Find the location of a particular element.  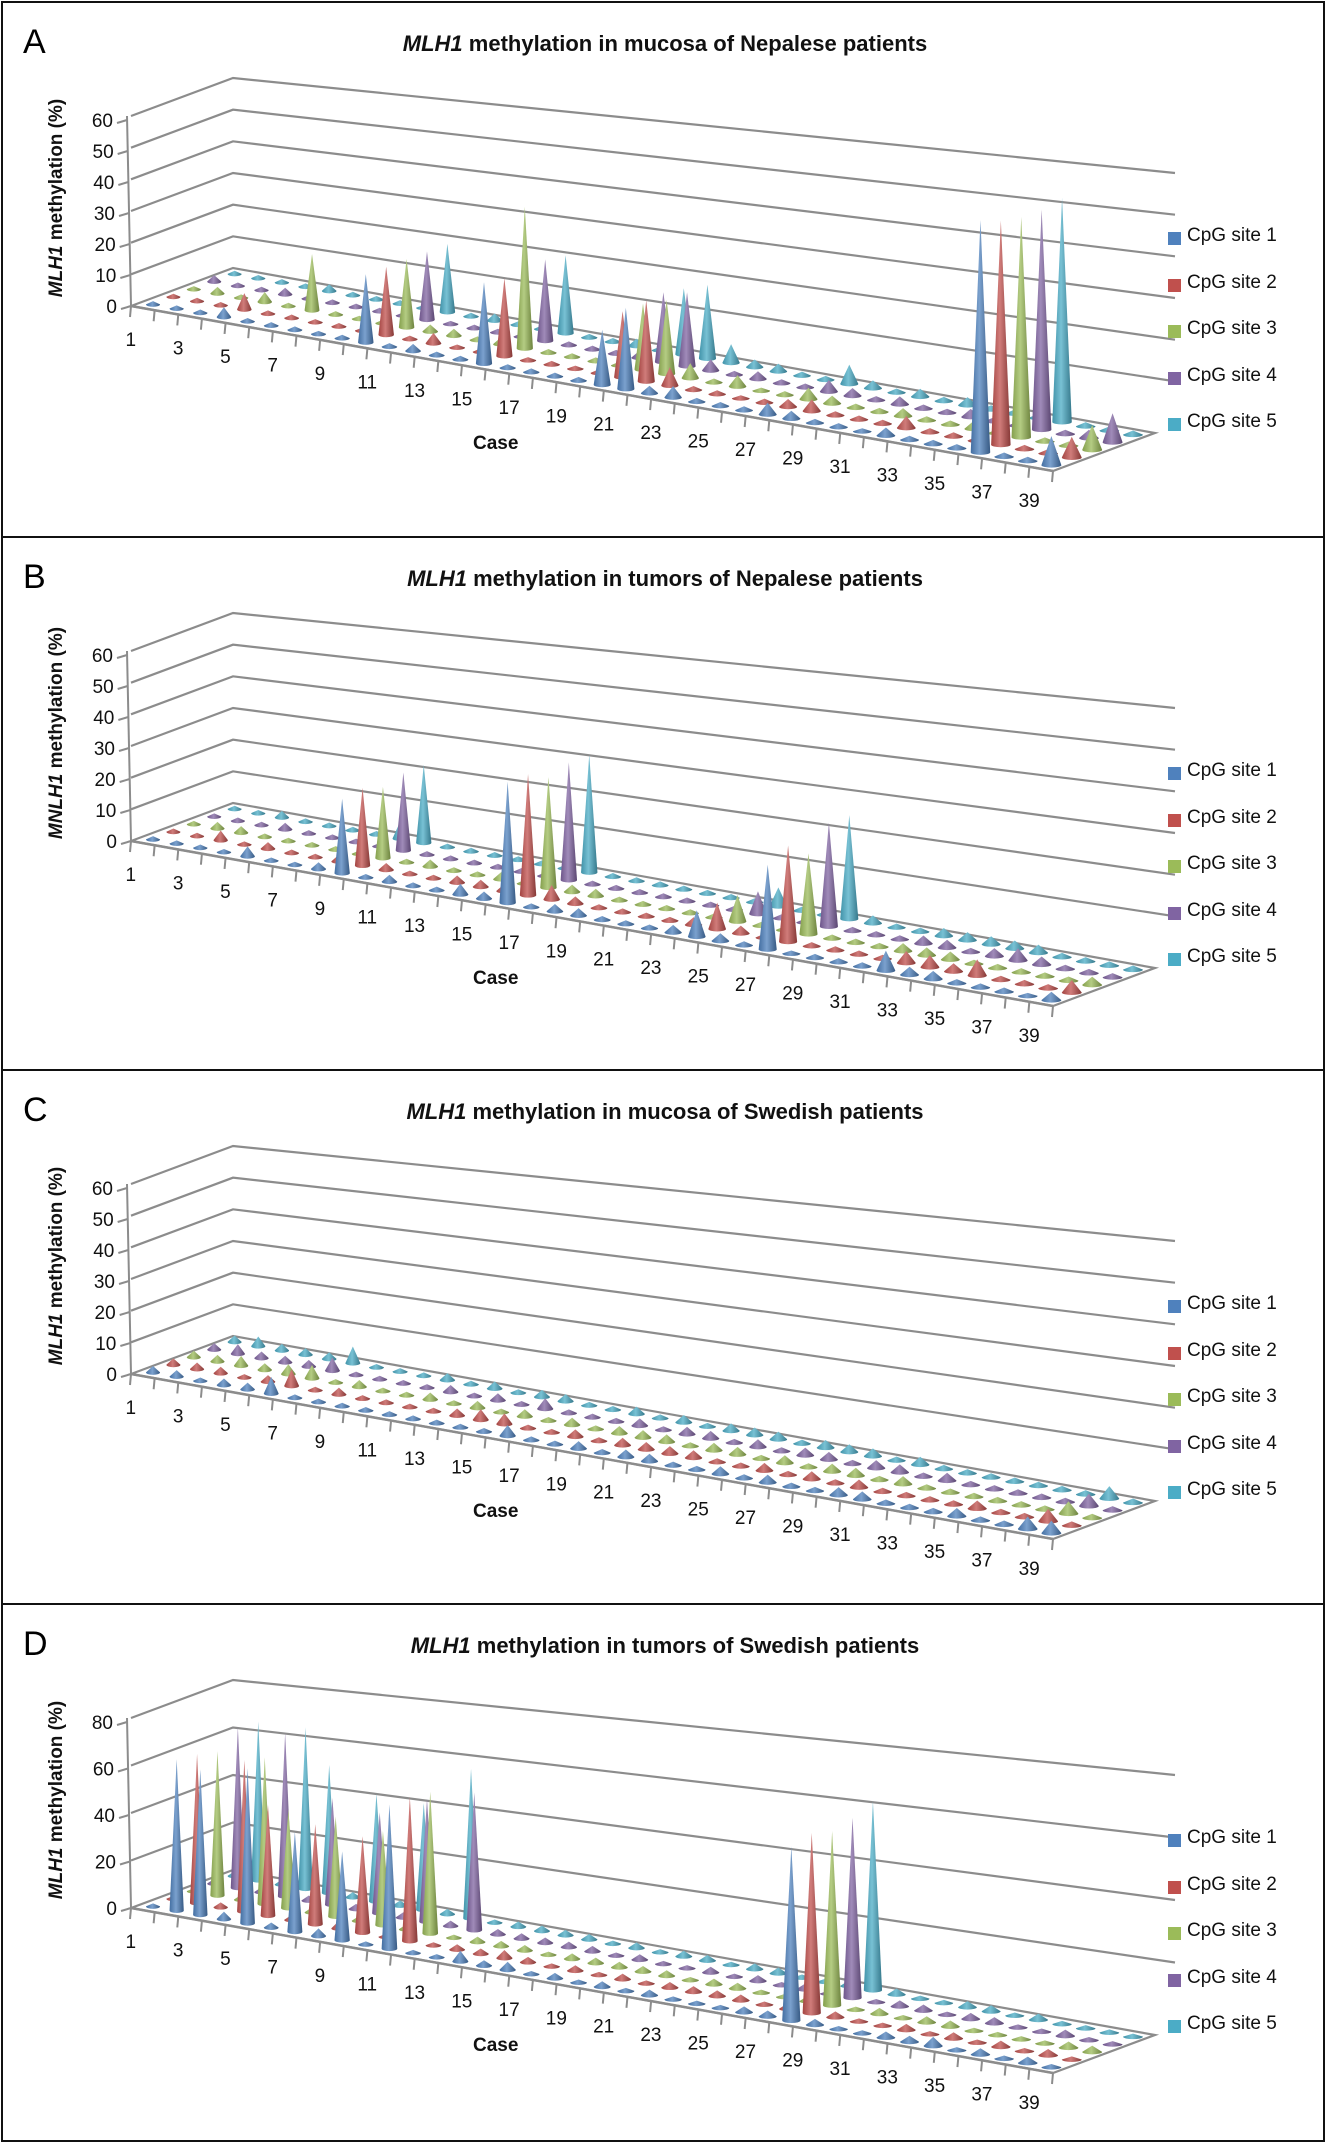

legend-item: CpG site 1 is located at coordinates (1222, 1850).